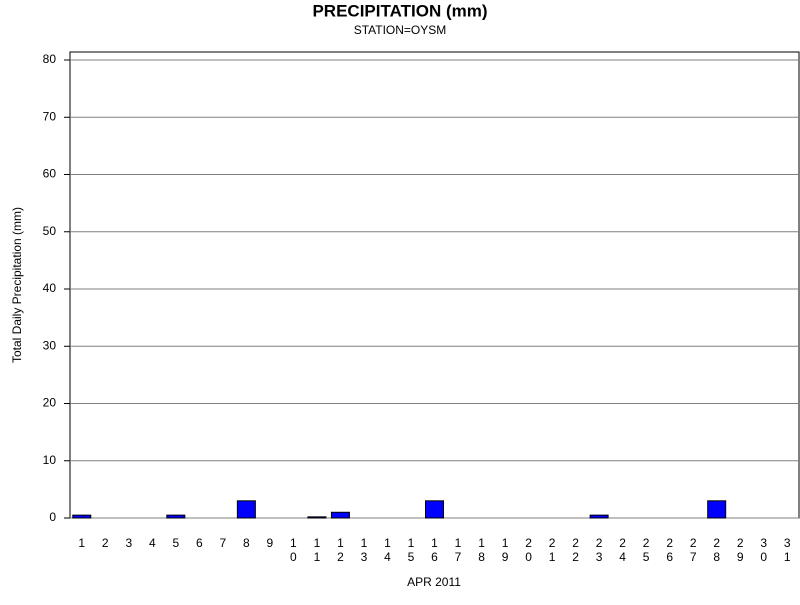 This screenshot has width=800, height=605. I want to click on y-tick-label: 30, so click(50, 345).